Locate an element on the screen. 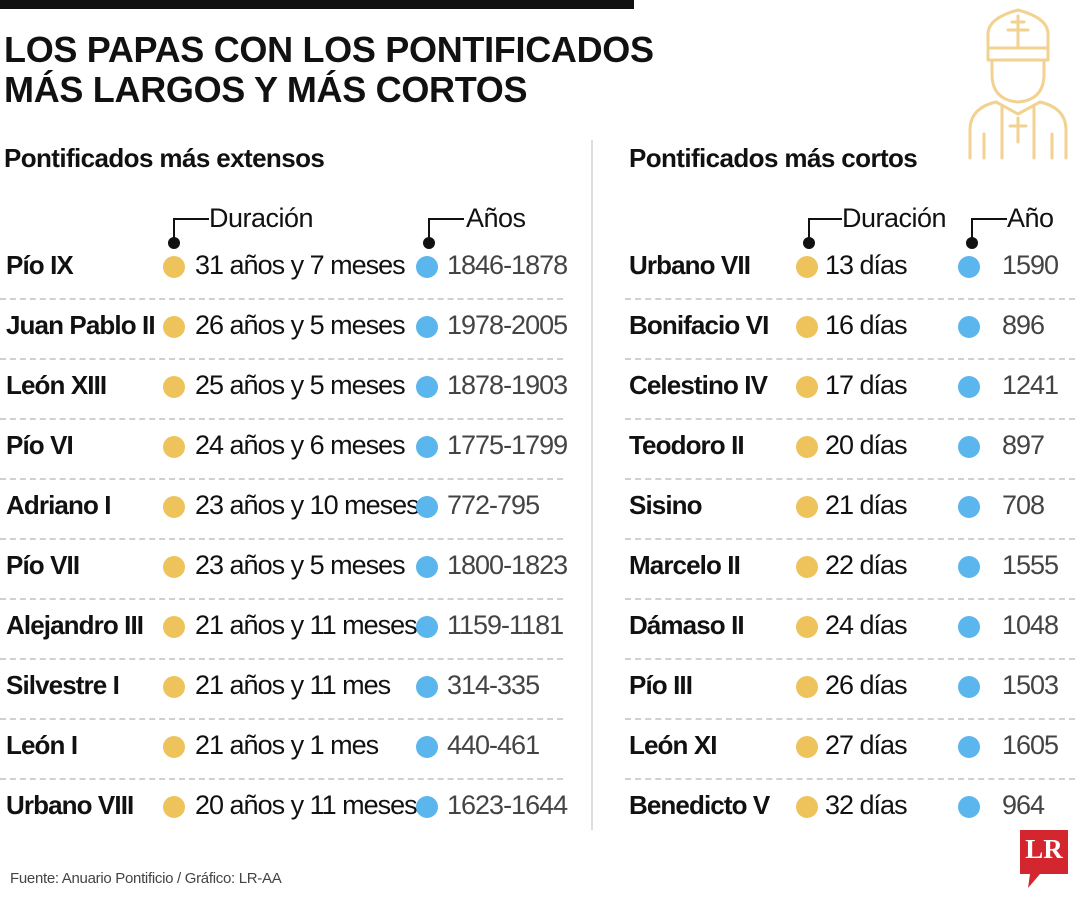  table-row: Juan Pablo II 26 años y 5 meses 1978-2005 is located at coordinates (284, 328).